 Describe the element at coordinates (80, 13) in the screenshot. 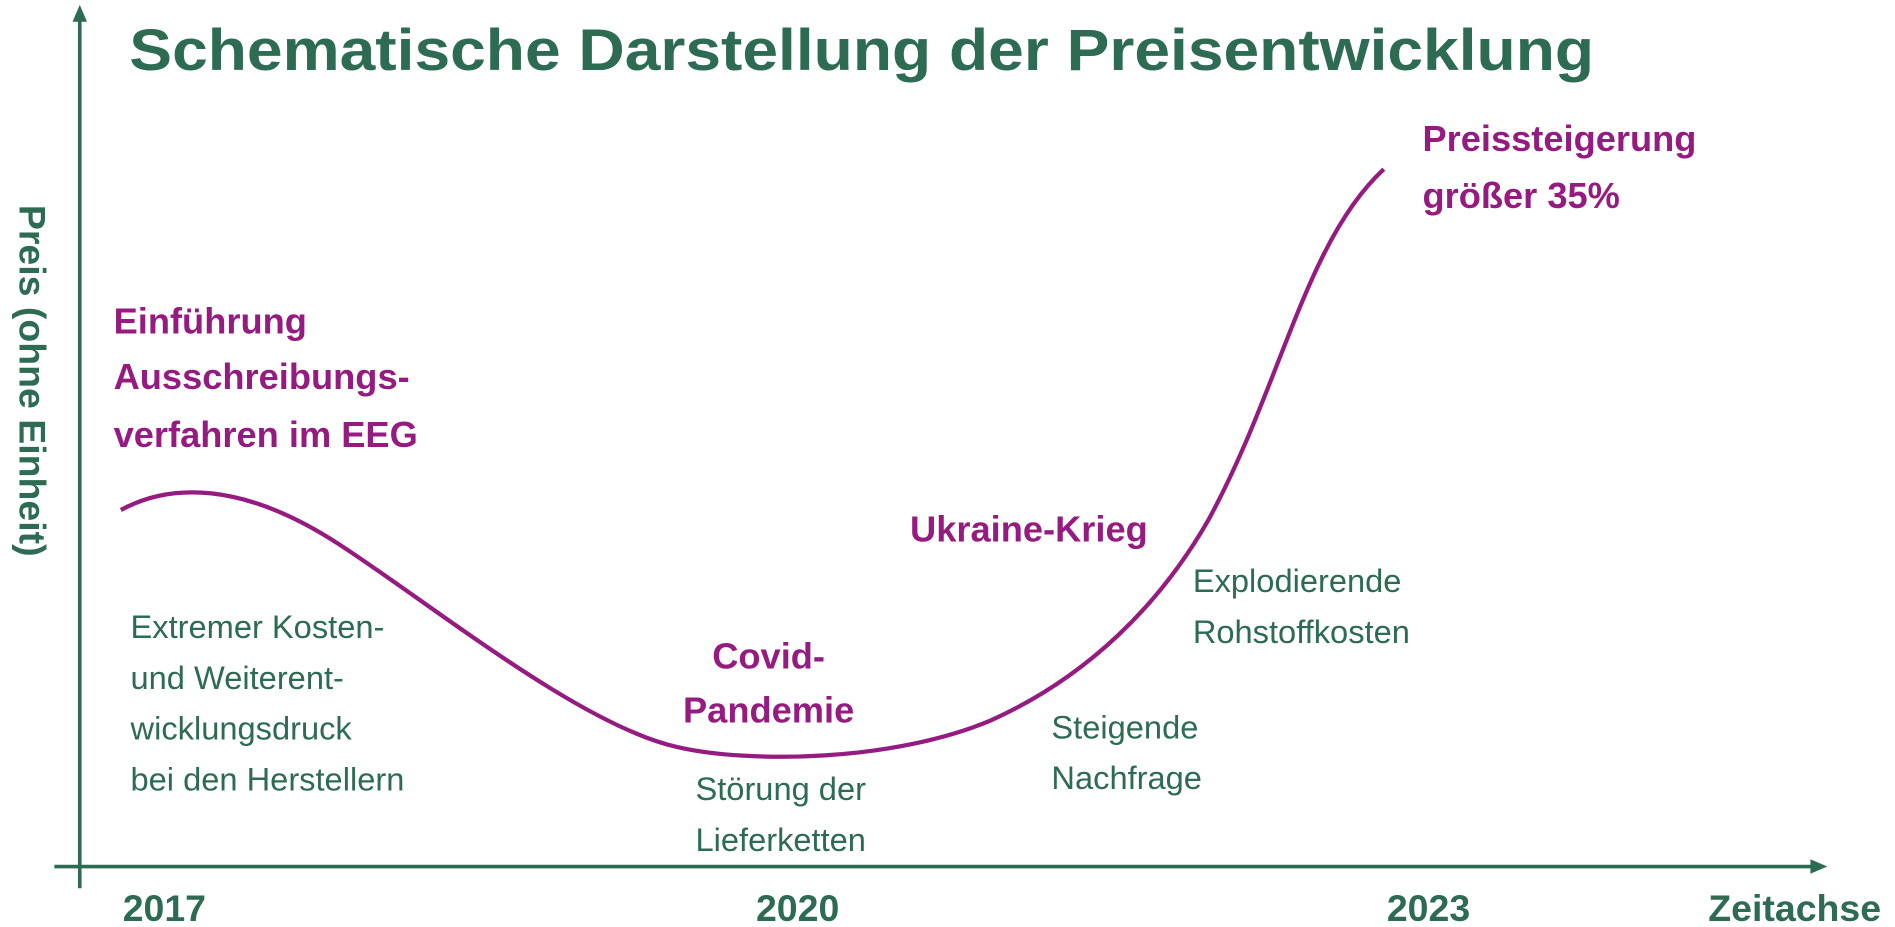

I see `y-arrow` at that location.